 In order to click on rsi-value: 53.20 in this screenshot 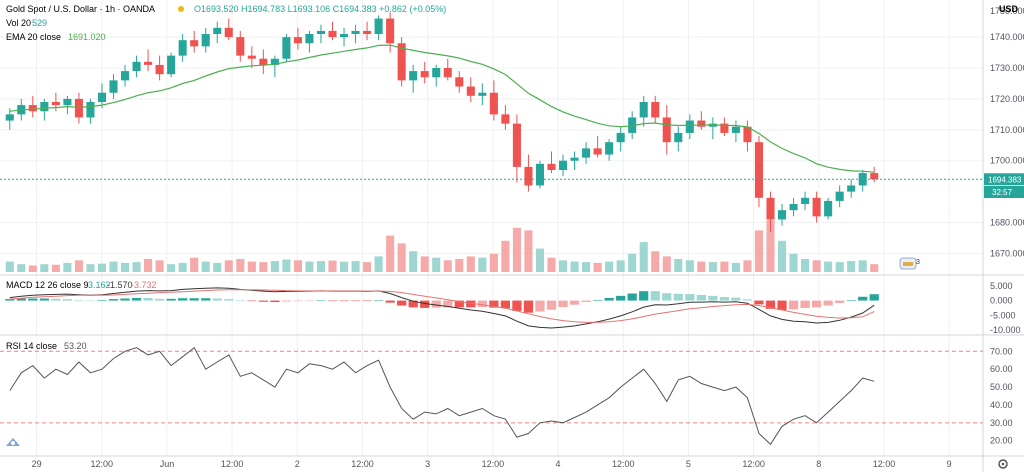, I will do `click(75, 346)`.